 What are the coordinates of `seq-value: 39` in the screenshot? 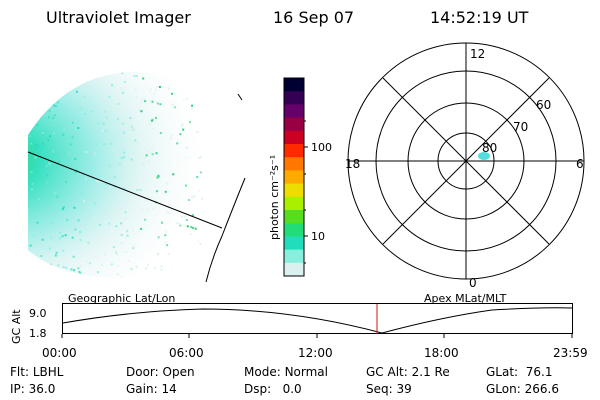 It's located at (404, 389).